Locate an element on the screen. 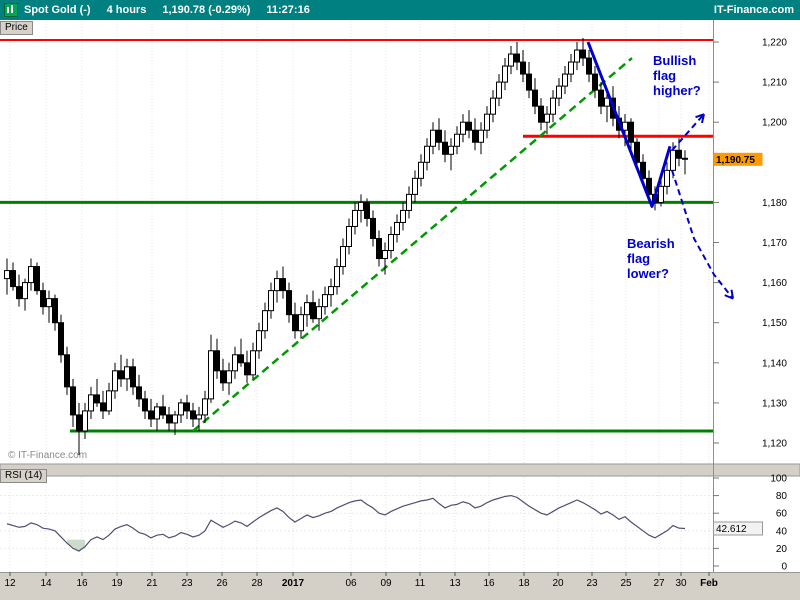  rsi-line is located at coordinates (346, 523).